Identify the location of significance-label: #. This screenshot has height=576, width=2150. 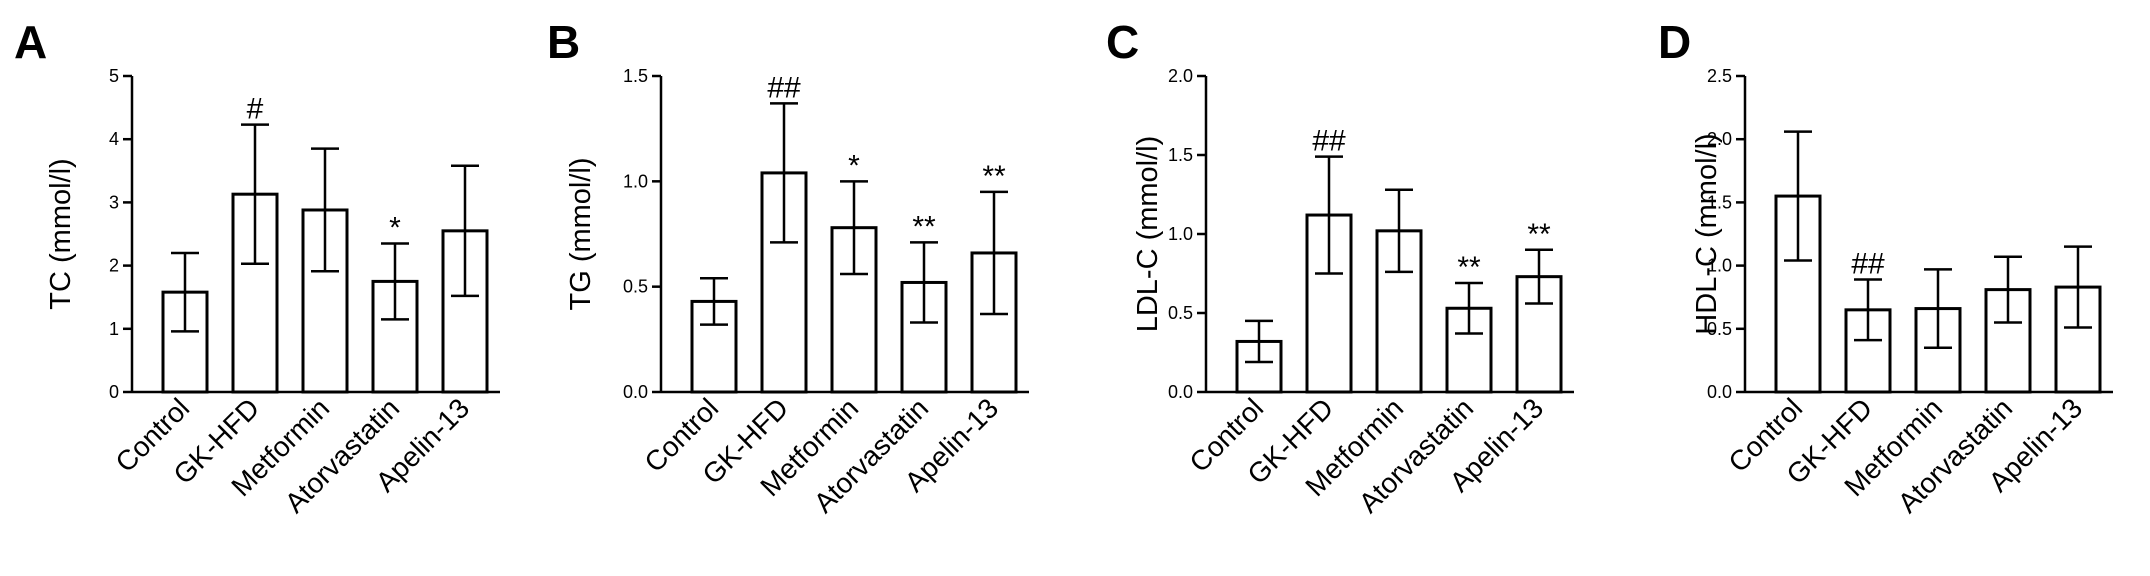
(255, 109).